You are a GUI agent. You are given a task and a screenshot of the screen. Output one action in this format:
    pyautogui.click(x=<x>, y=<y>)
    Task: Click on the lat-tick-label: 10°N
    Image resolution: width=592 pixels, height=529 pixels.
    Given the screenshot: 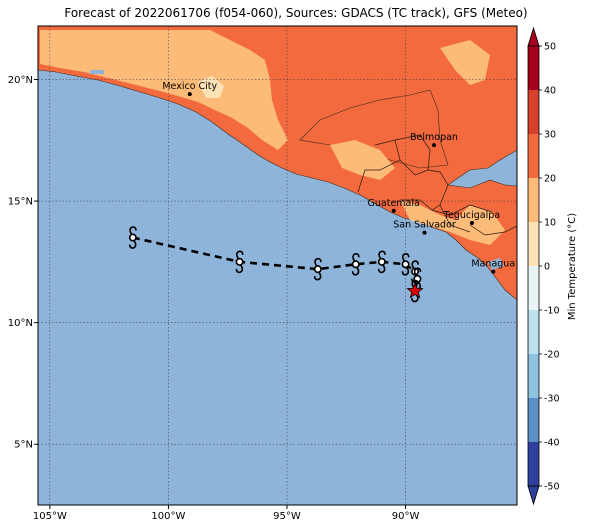 What is the action you would take?
    pyautogui.click(x=20, y=323)
    